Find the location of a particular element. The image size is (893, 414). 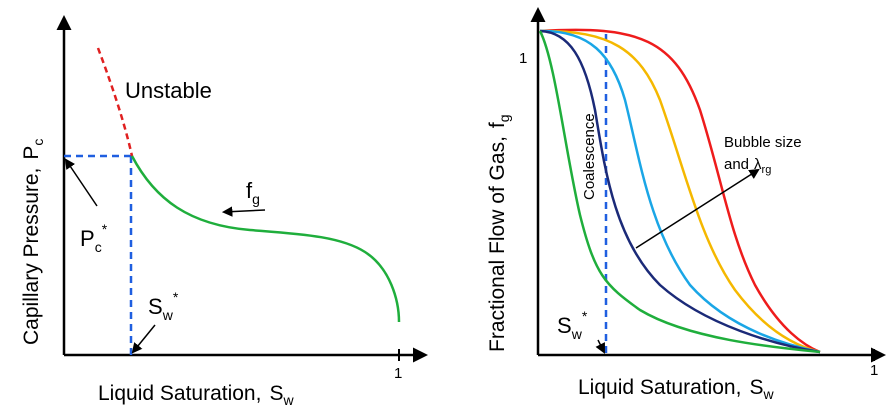

left-y-axis-title: Capillary Pressure,Pc is located at coordinates (33, 242).